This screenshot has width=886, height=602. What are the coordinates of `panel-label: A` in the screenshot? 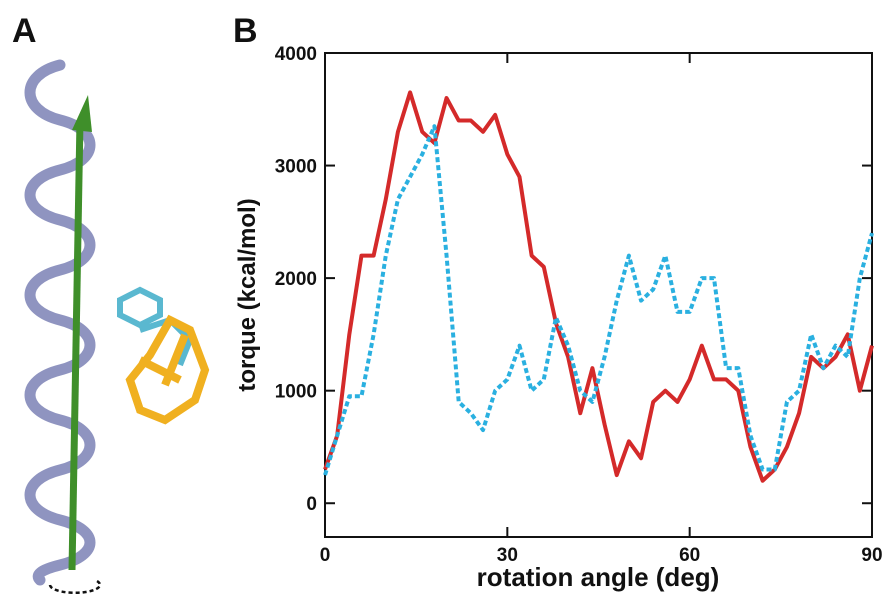 It's located at (24, 31).